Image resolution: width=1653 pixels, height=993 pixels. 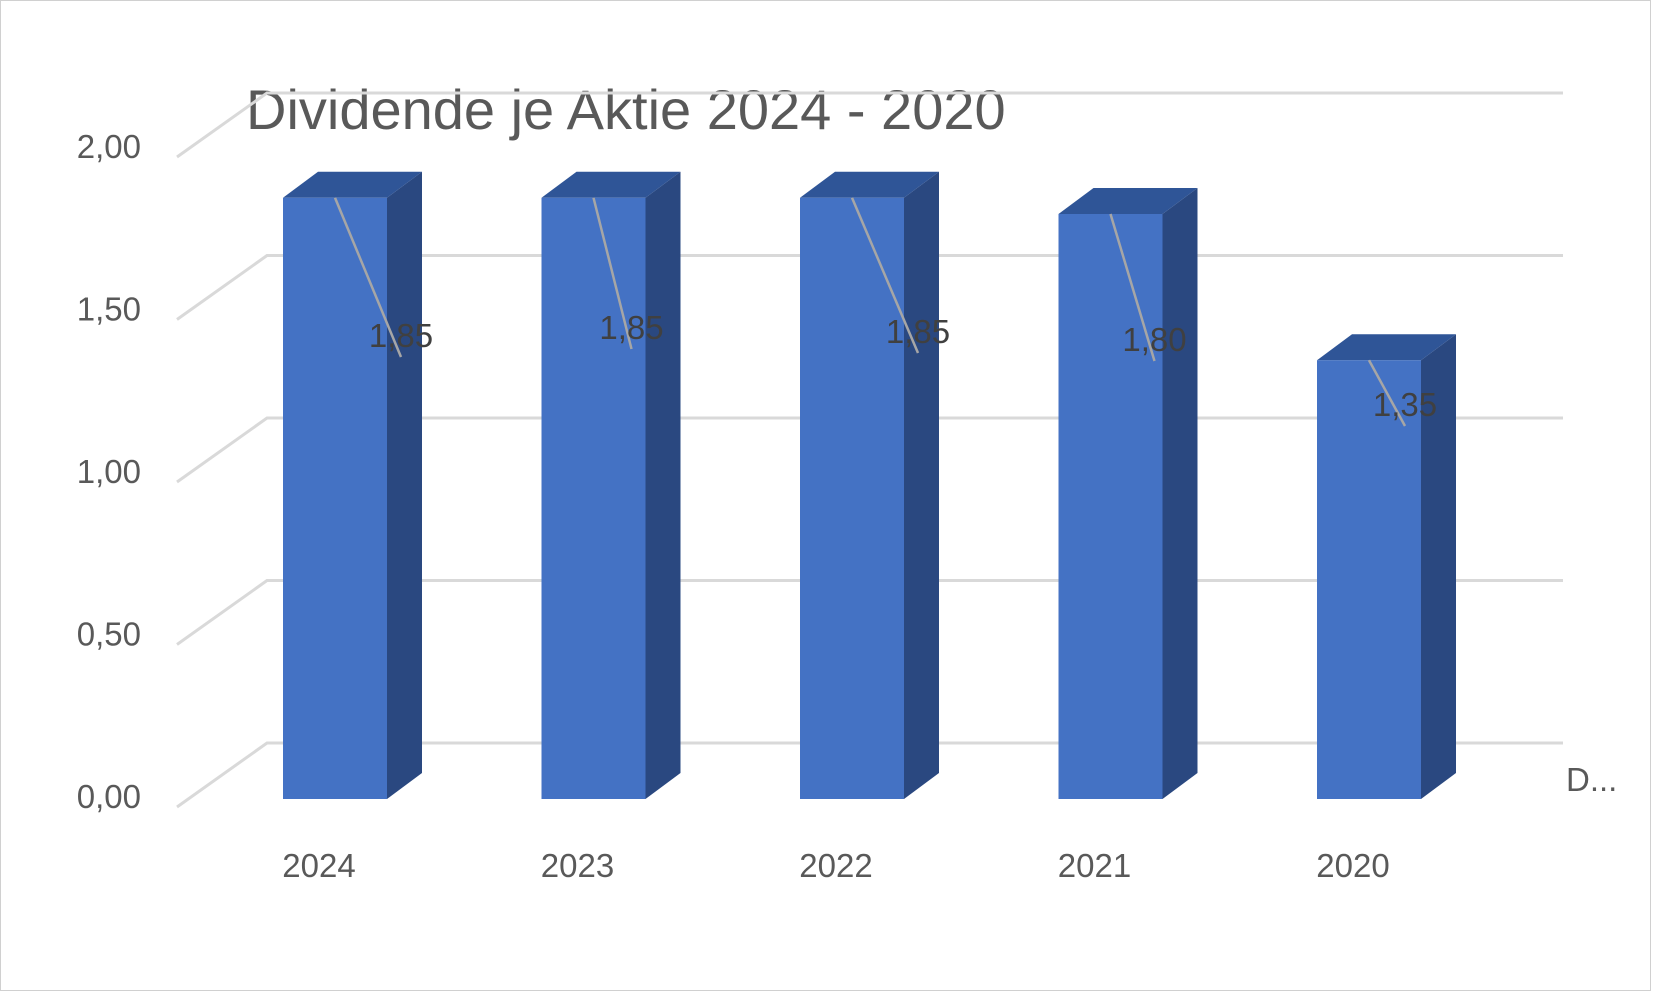 What do you see at coordinates (1094, 865) in the screenshot?
I see `x-category-label: 2021` at bounding box center [1094, 865].